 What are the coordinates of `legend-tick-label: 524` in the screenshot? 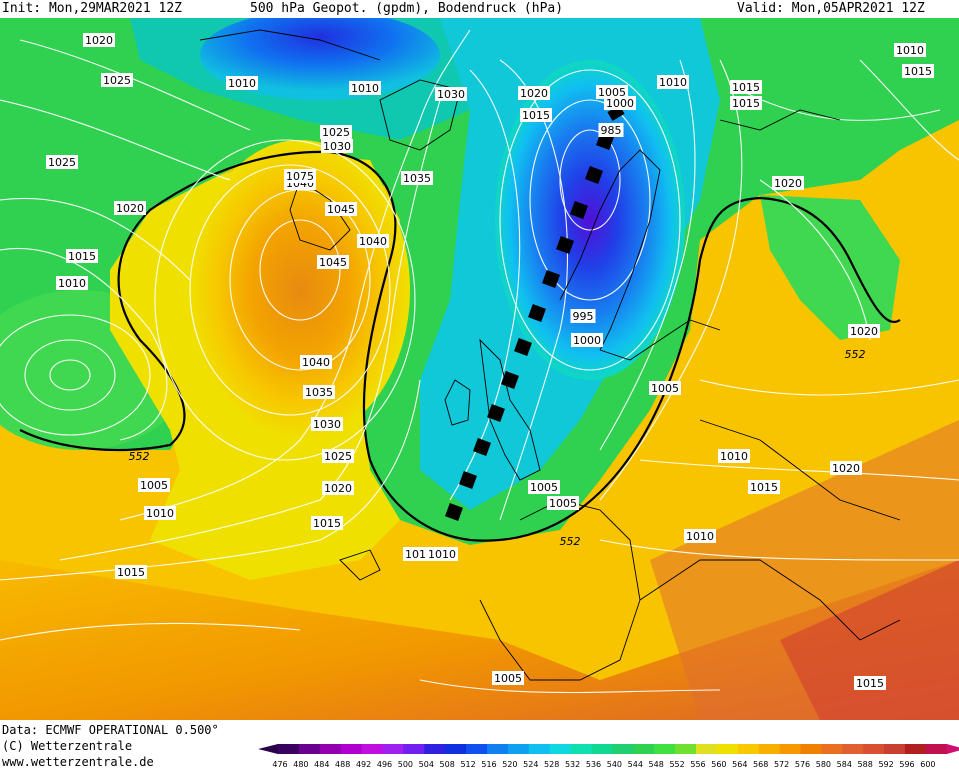 It's located at (530, 764).